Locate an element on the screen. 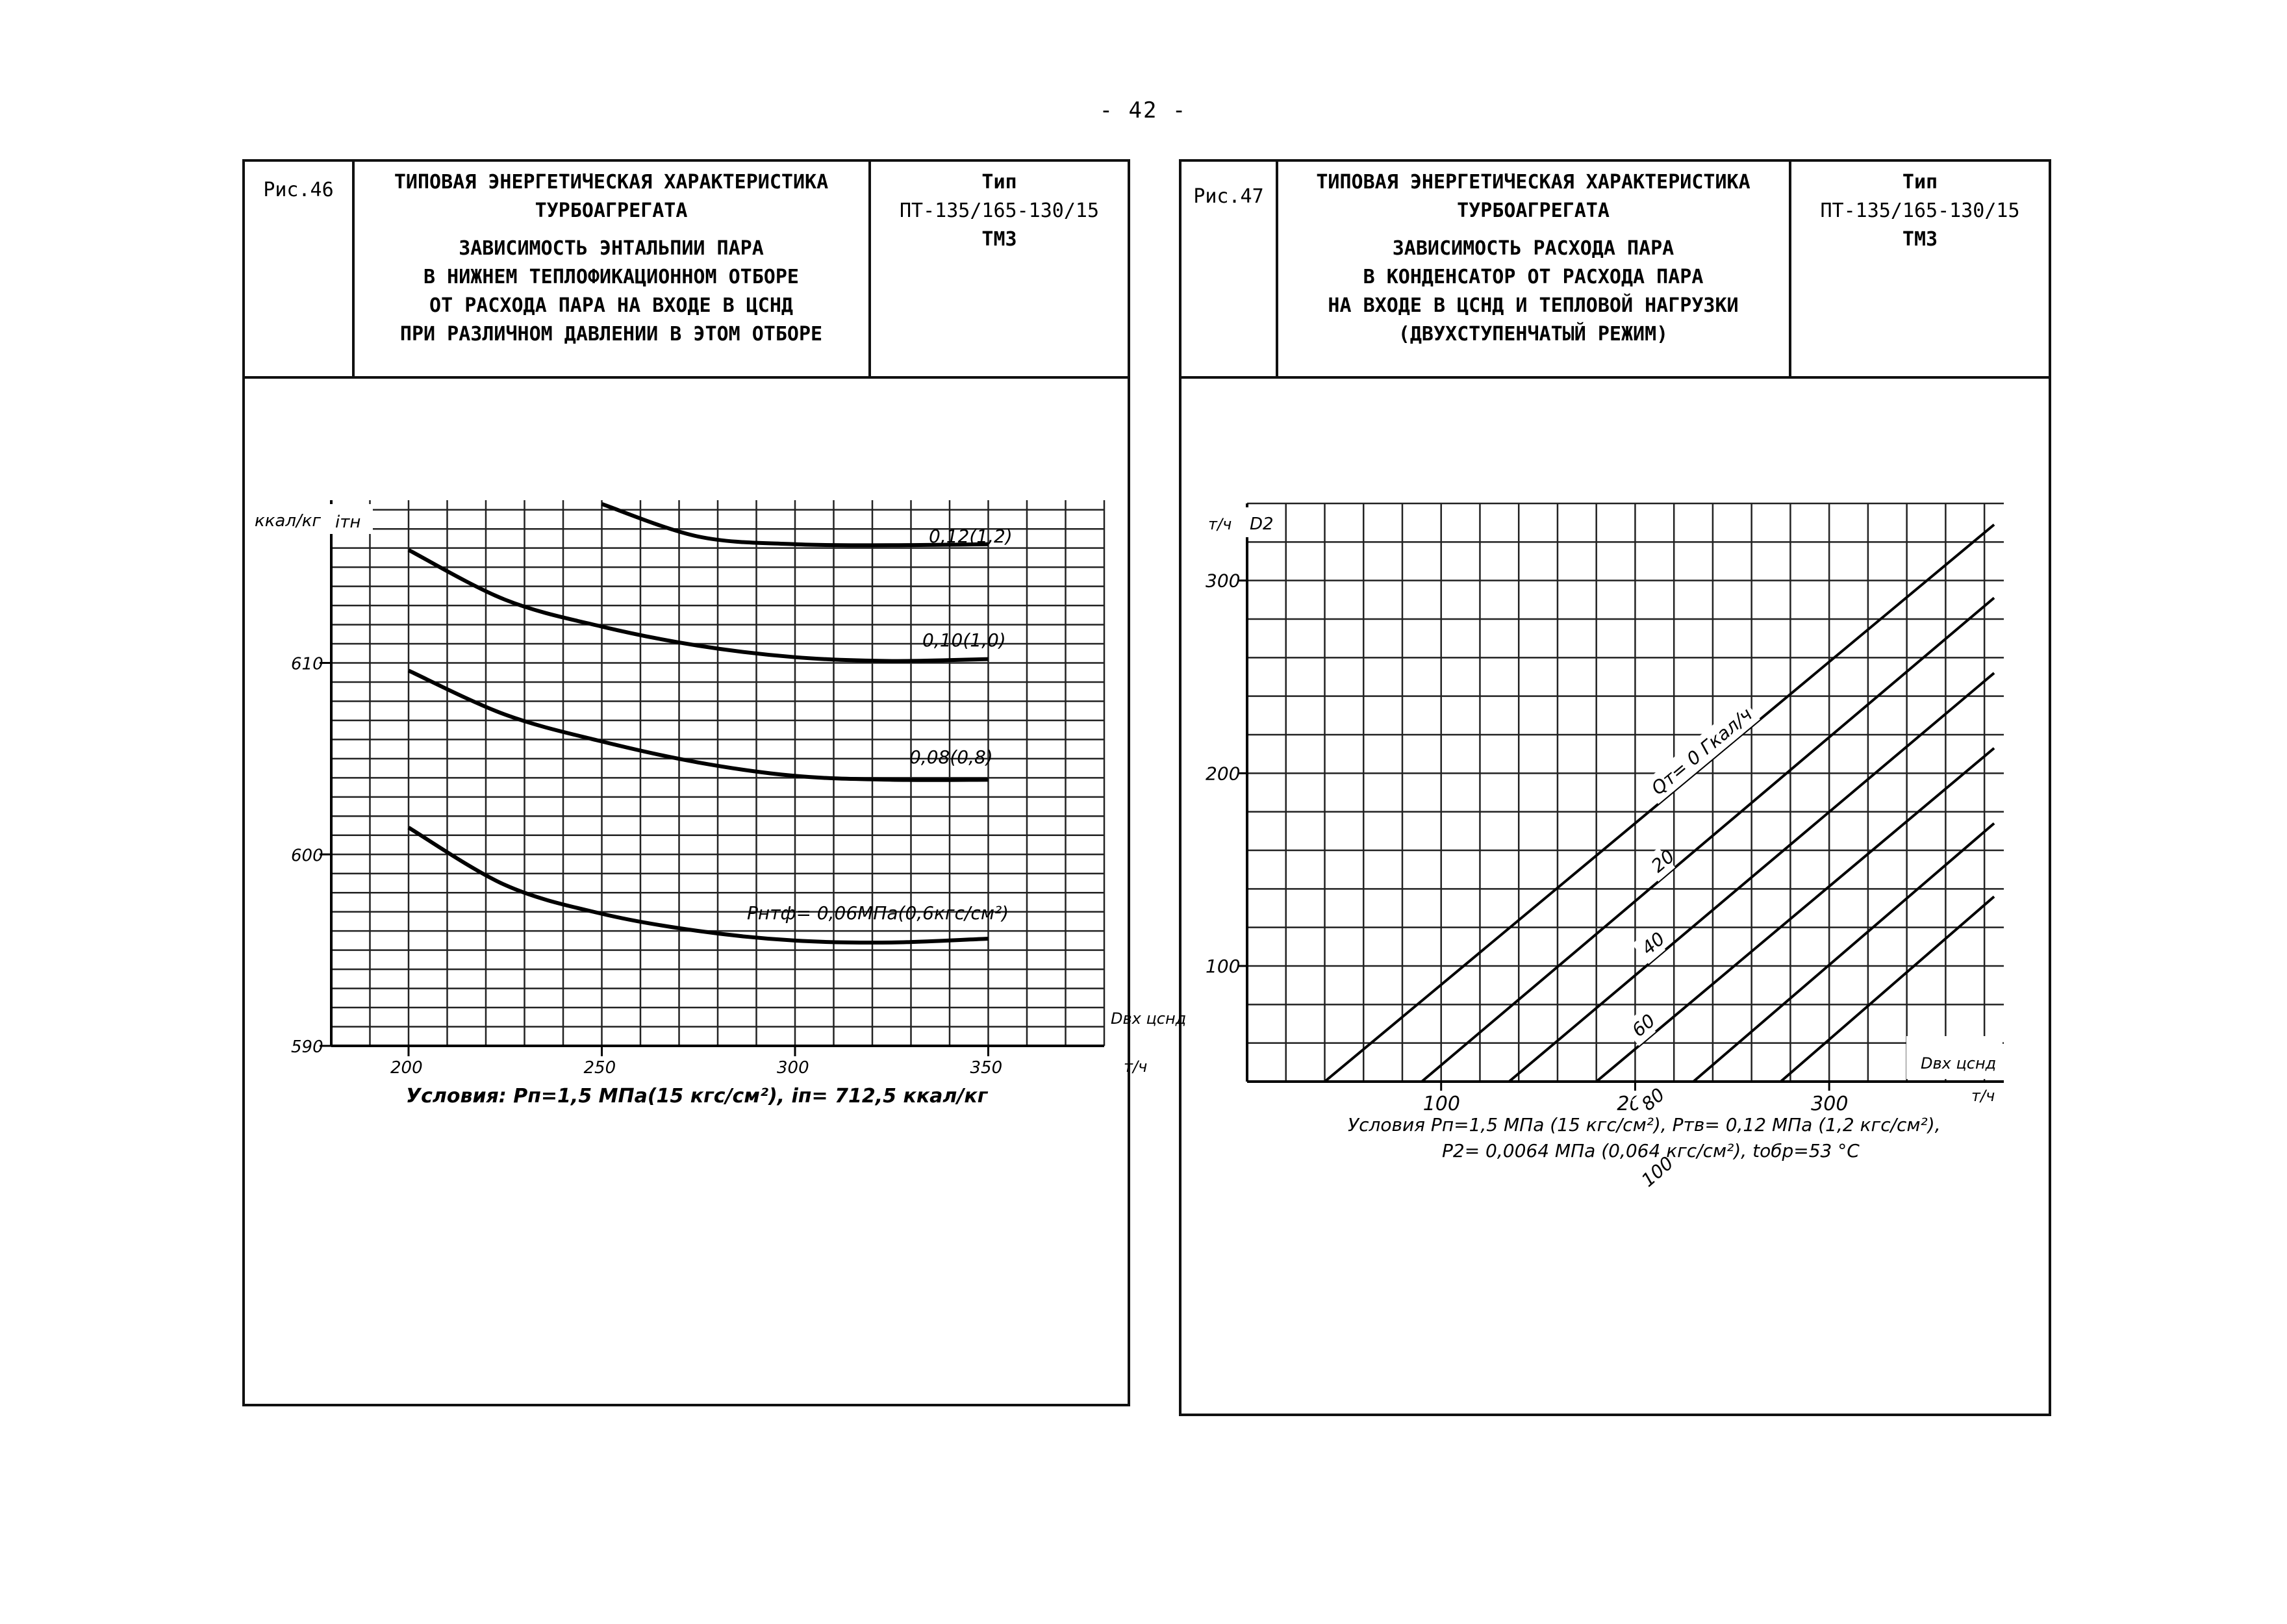 Image resolution: width=2287 pixels, height=1624 pixels. y-tick-label: 100 is located at coordinates (1223, 966).